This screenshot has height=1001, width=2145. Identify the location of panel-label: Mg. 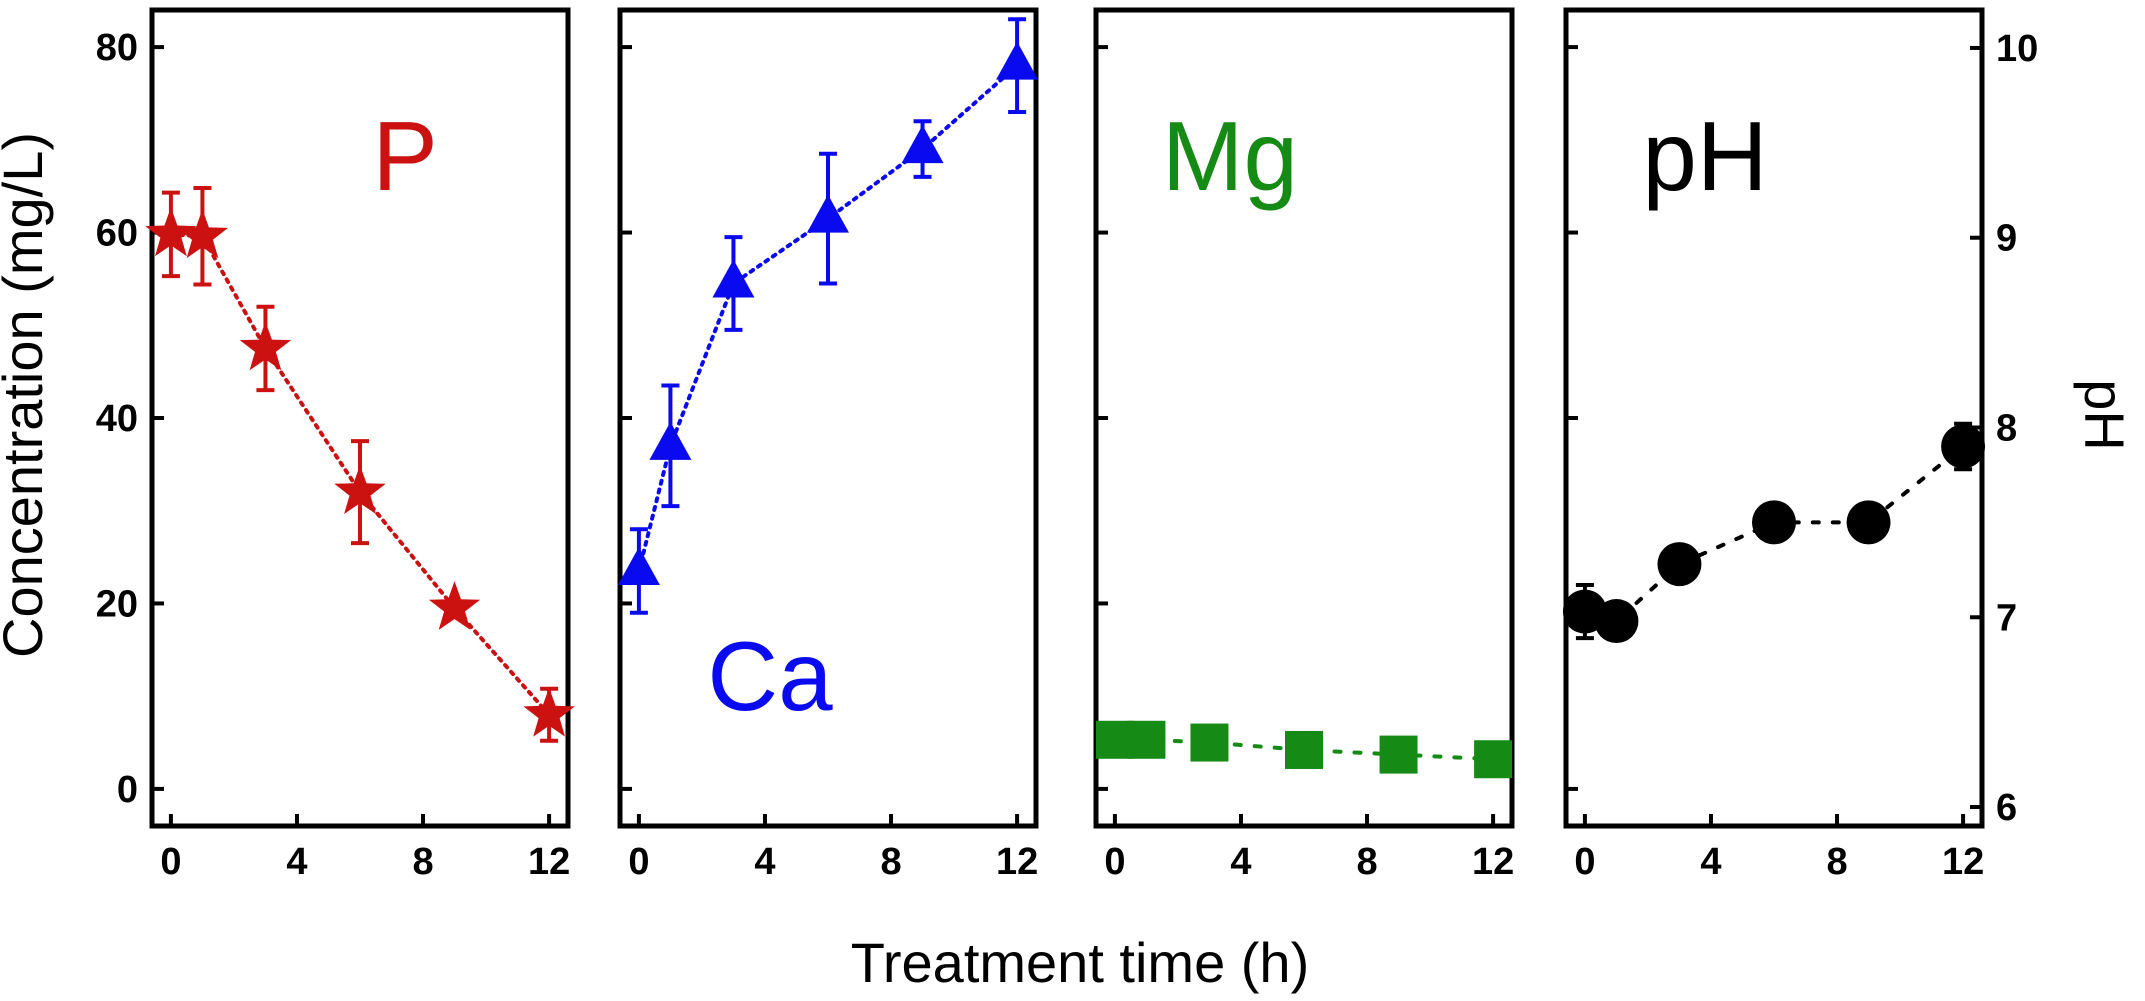
(1230, 156).